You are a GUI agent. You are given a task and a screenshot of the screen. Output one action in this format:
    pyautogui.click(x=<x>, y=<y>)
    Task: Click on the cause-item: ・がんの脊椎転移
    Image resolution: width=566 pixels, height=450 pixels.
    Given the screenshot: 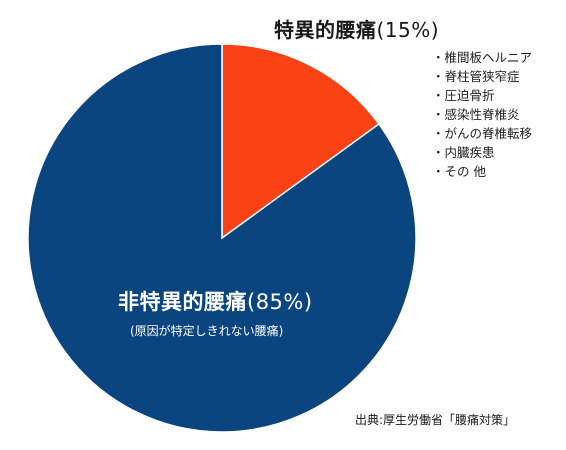 What is the action you would take?
    pyautogui.click(x=482, y=133)
    